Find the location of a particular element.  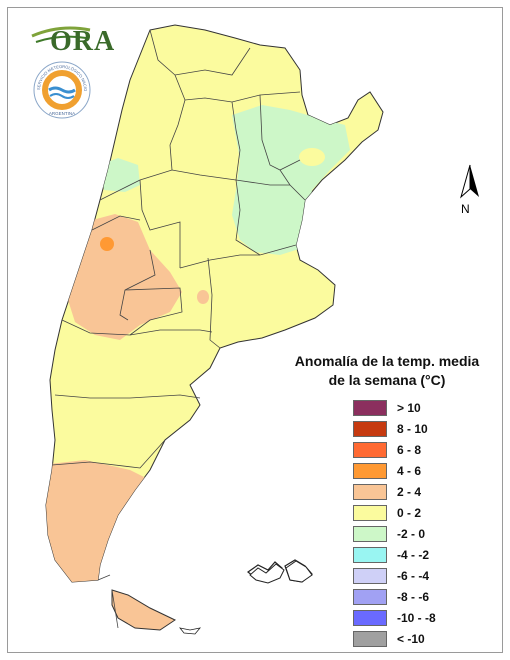

legend-item: -6 - -4 is located at coordinates (427, 575).